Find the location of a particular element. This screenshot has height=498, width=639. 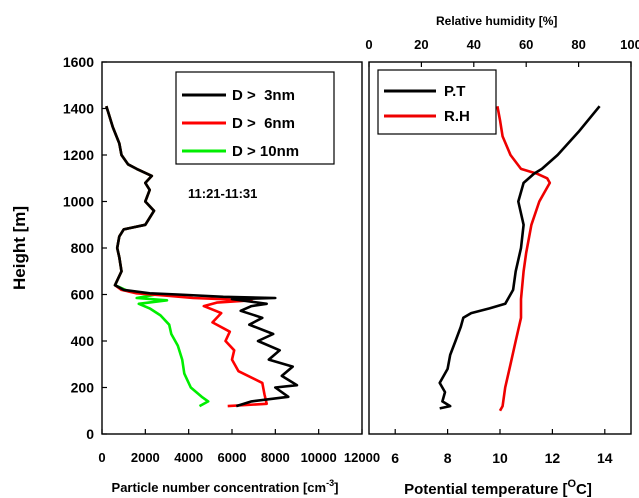

time-range-annotation: 11:21-11:31 is located at coordinates (222, 193).